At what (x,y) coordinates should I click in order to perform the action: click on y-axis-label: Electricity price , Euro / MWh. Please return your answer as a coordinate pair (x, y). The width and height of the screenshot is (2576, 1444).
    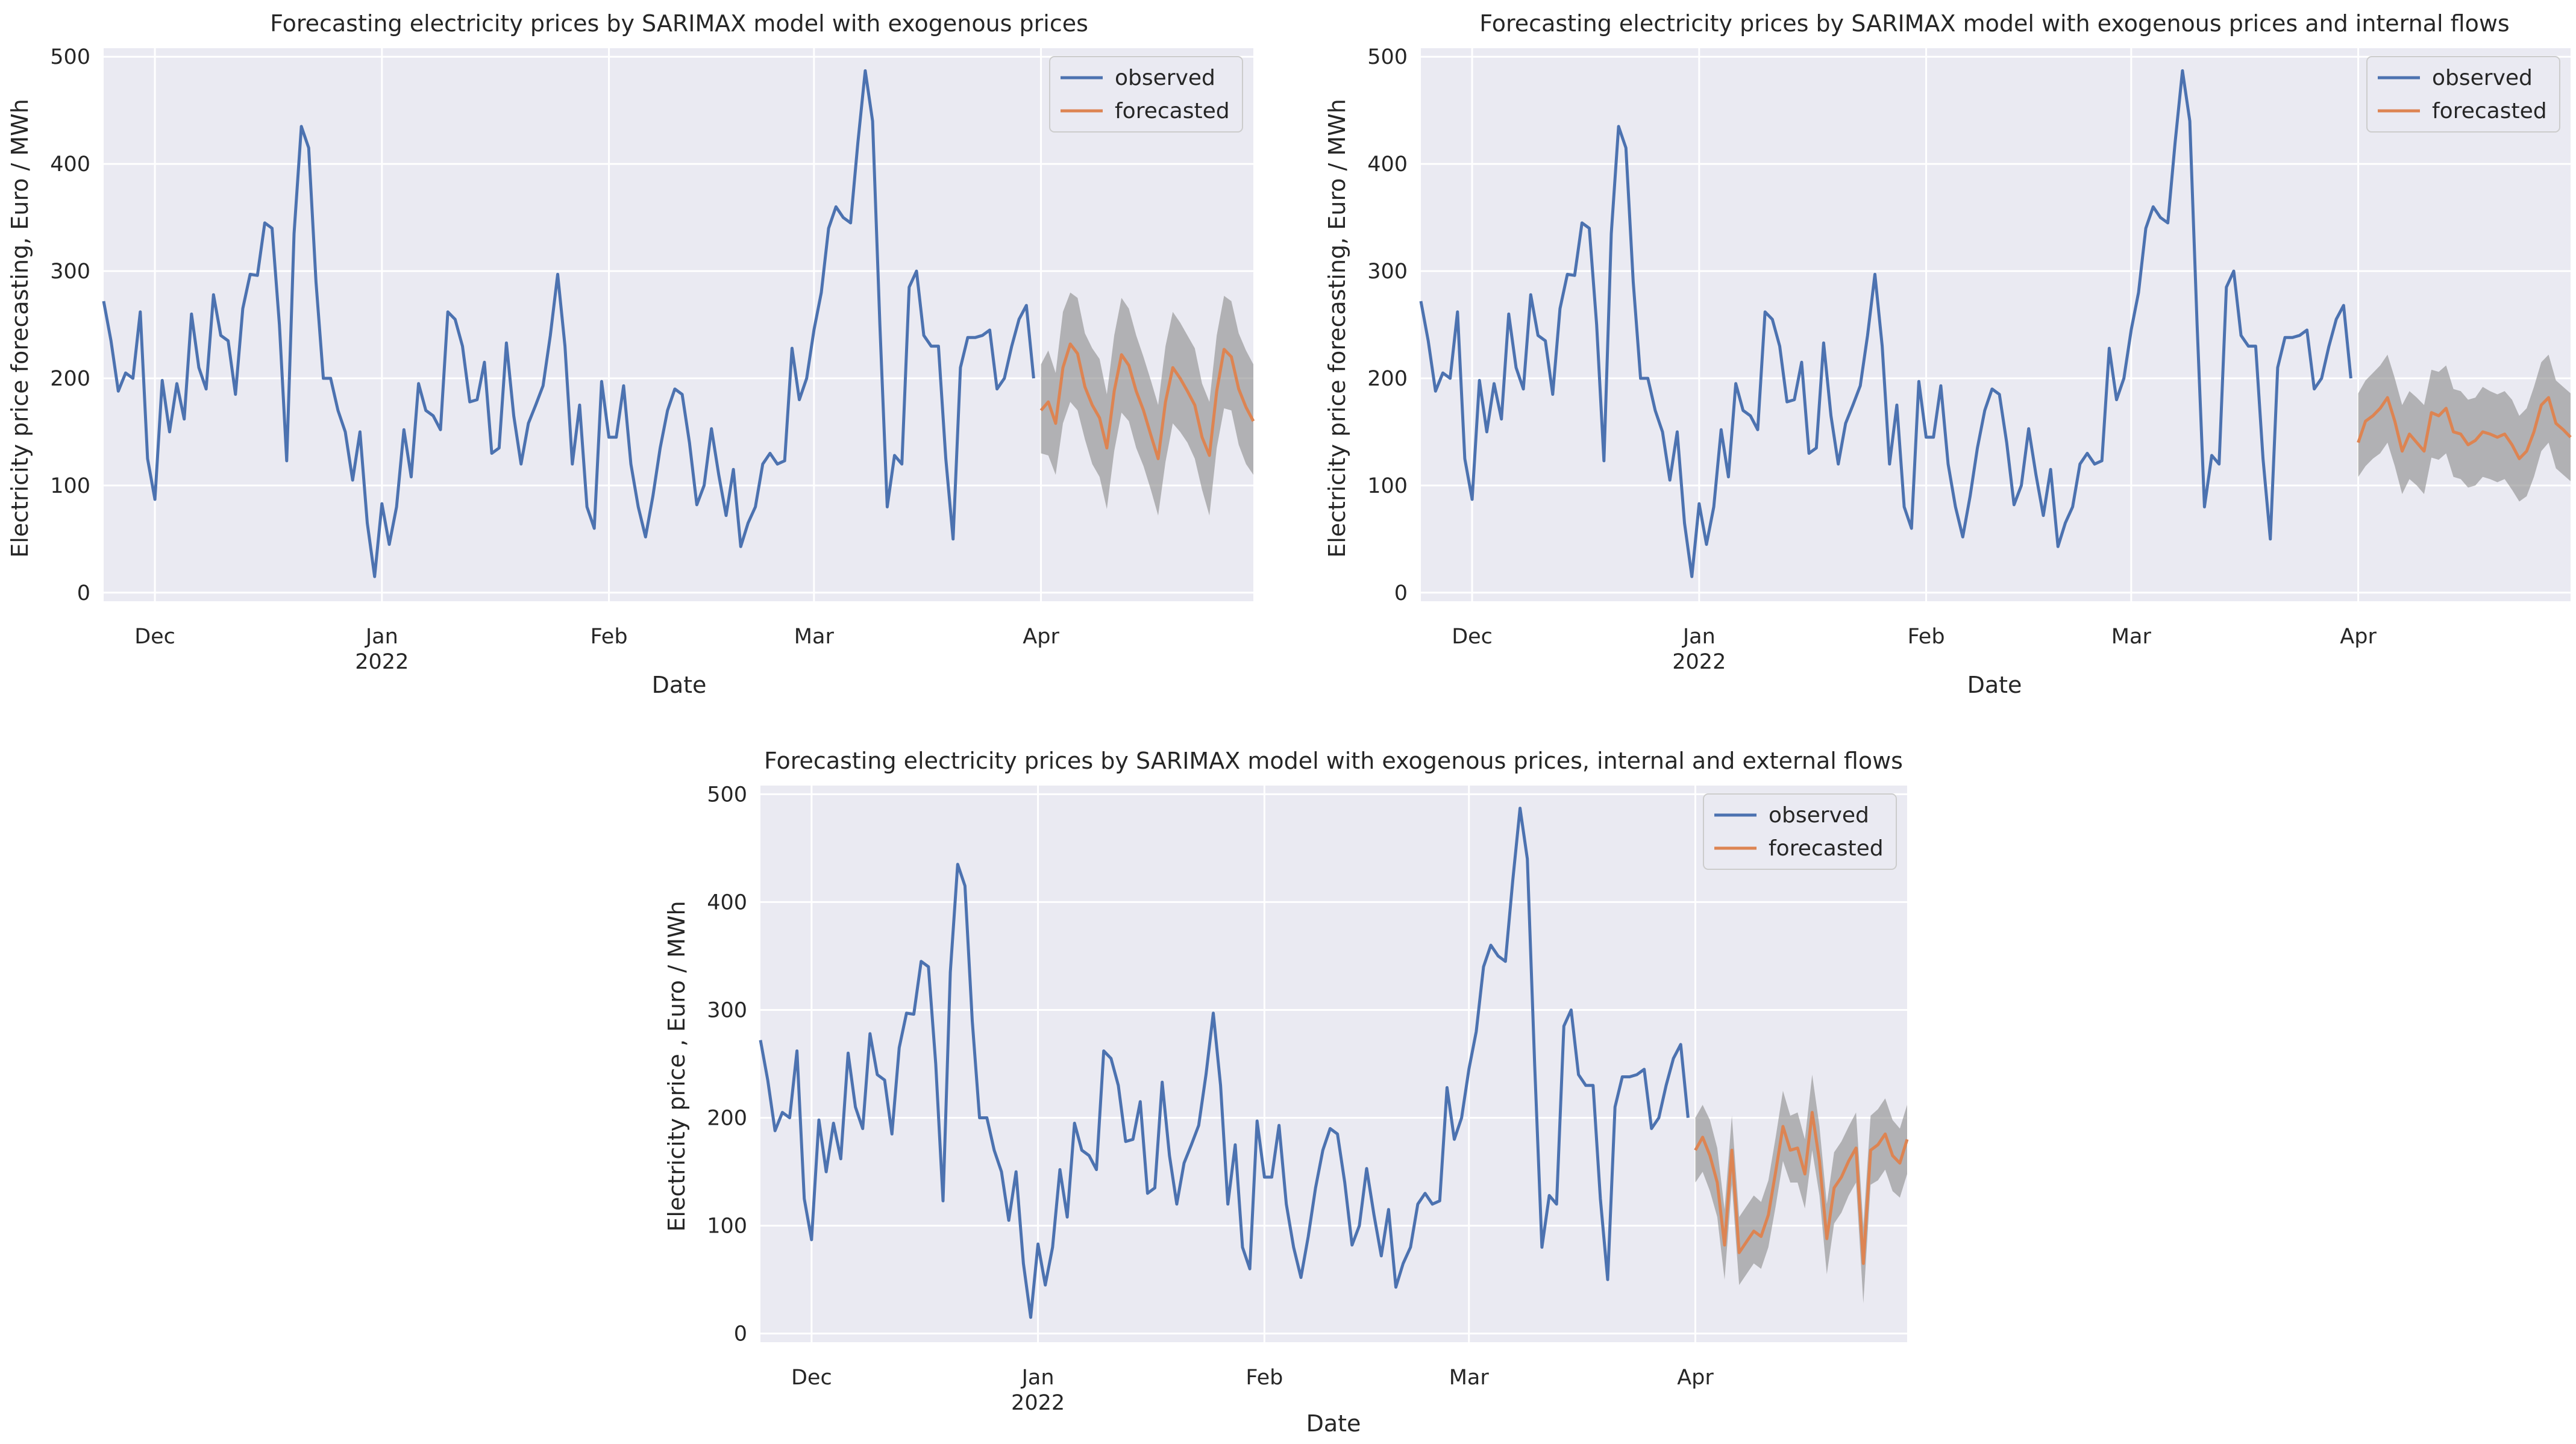
    Looking at the image, I should click on (676, 1066).